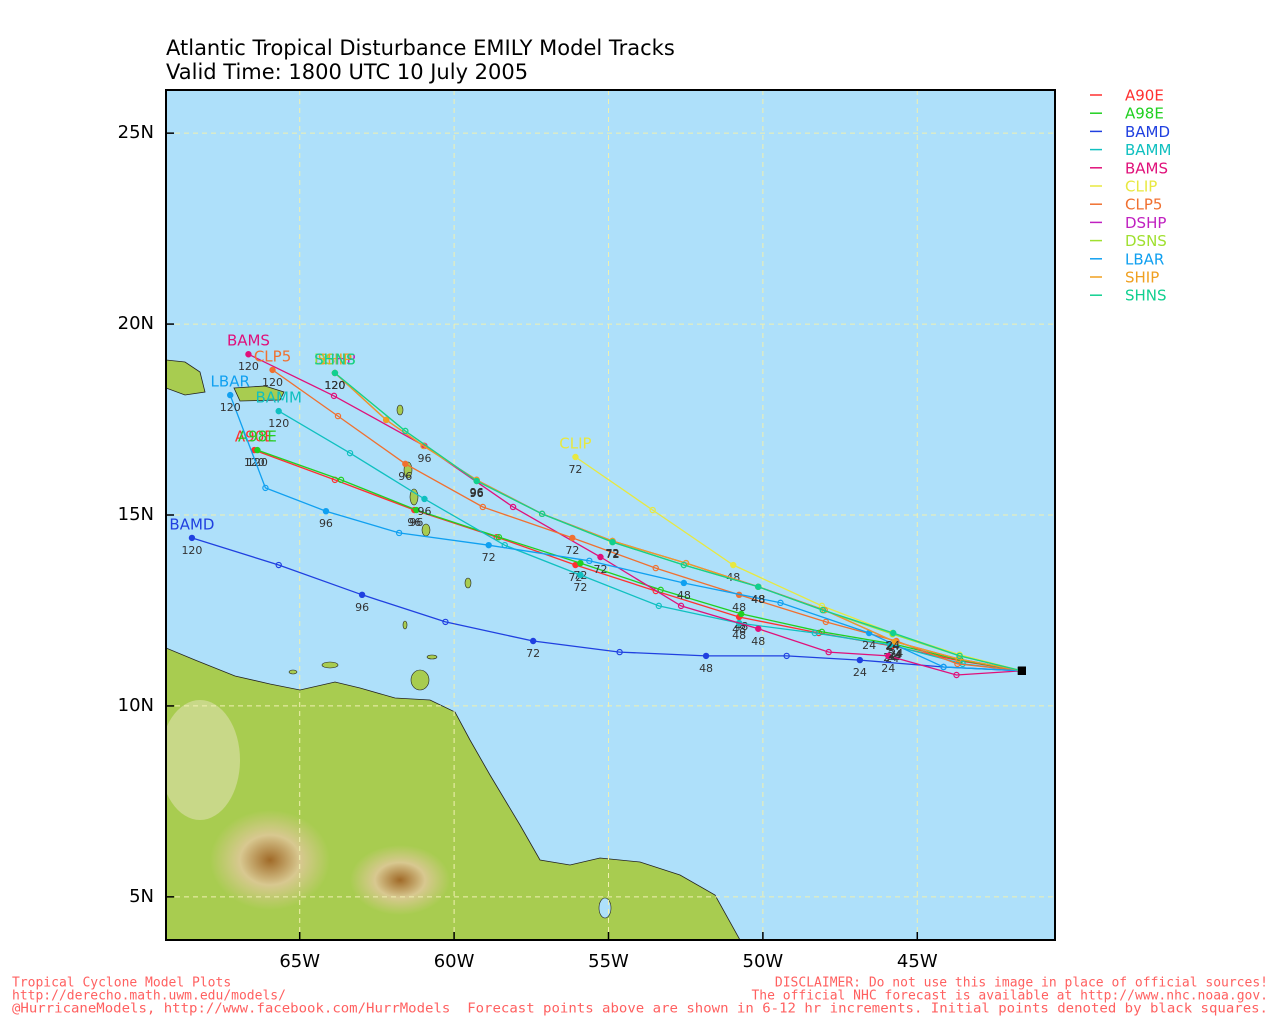  What do you see at coordinates (272, 356) in the screenshot?
I see `track-name: CLP5` at bounding box center [272, 356].